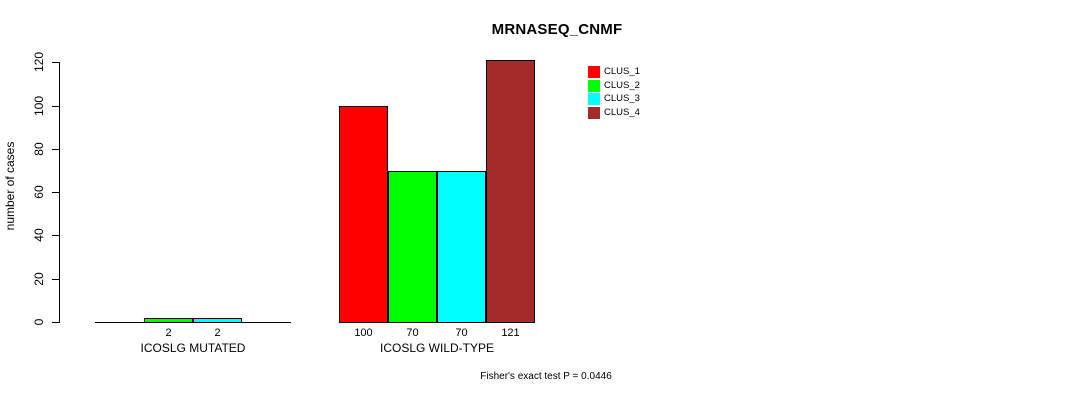  I want to click on y-tick-label-80: 80, so click(39, 149).